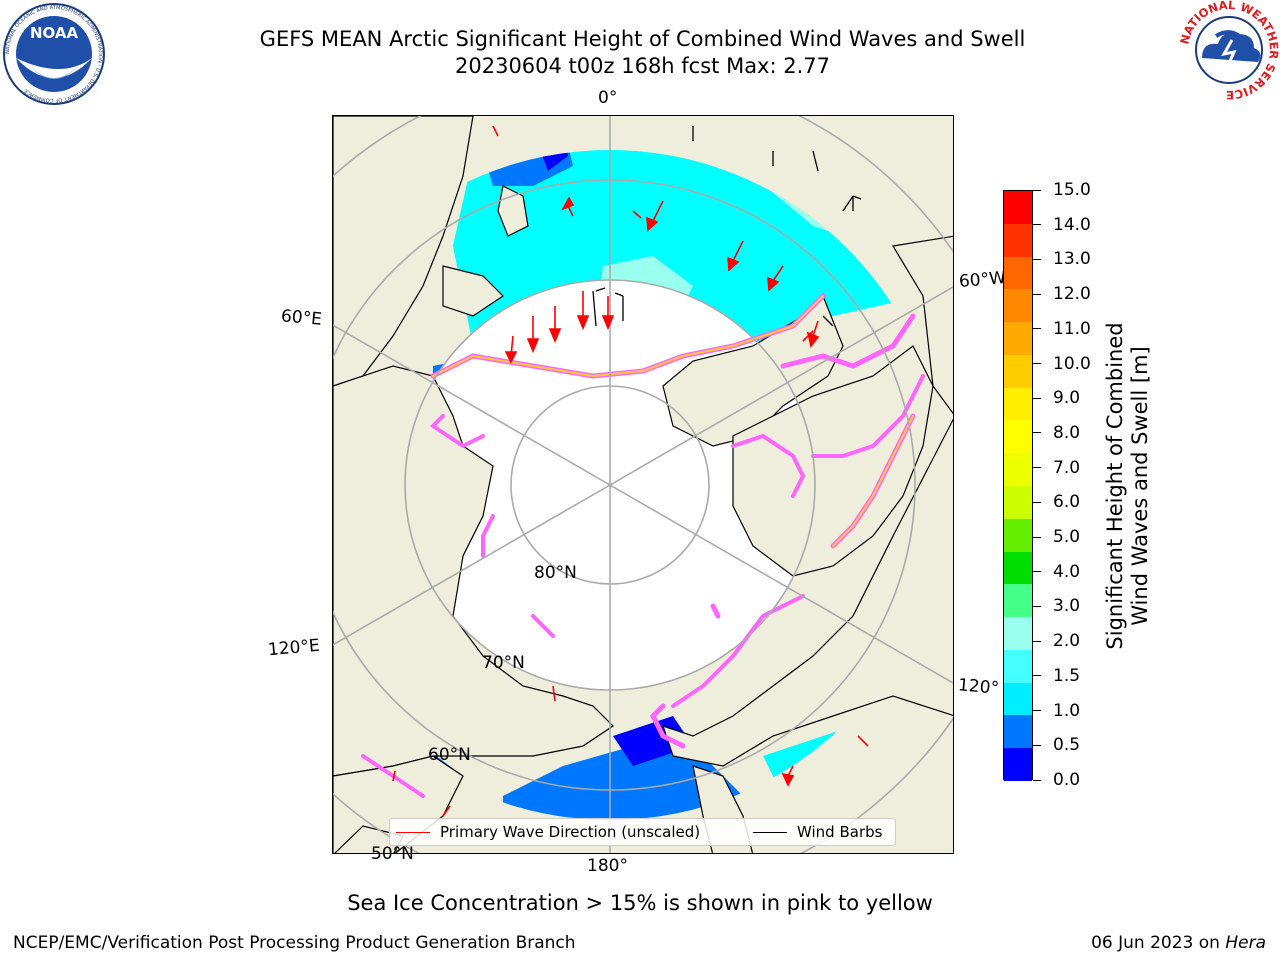  What do you see at coordinates (1072, 328) in the screenshot?
I see `colorbar-tick-label: 11.0` at bounding box center [1072, 328].